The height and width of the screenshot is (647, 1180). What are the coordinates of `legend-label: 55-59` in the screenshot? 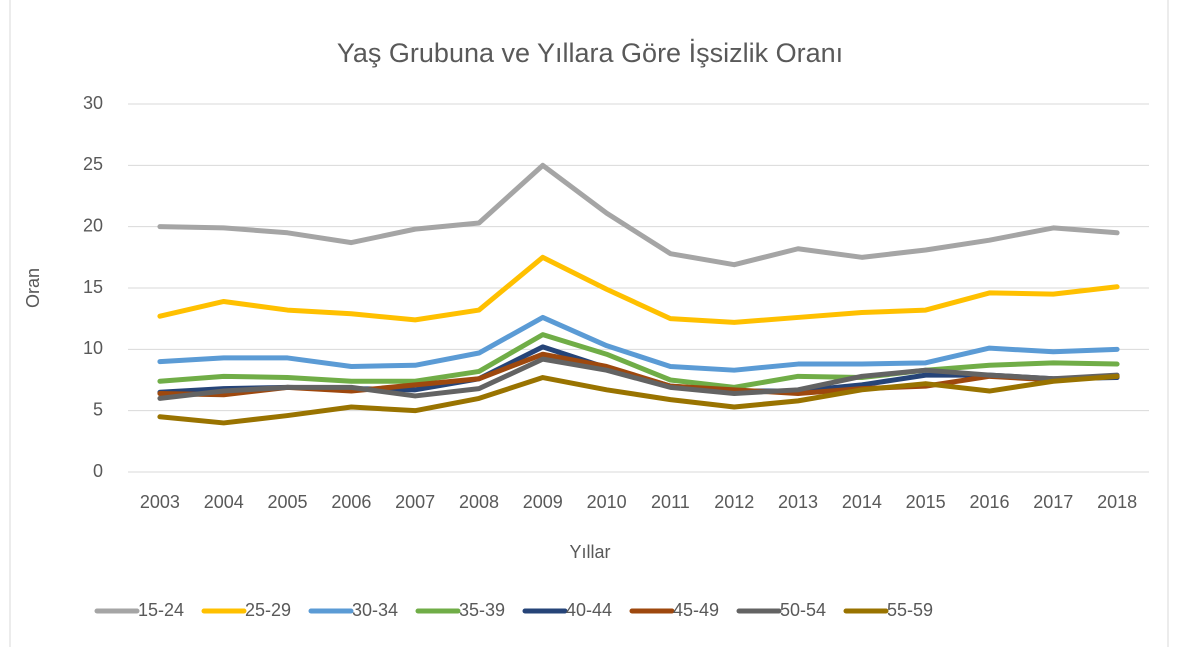 It's located at (910, 610).